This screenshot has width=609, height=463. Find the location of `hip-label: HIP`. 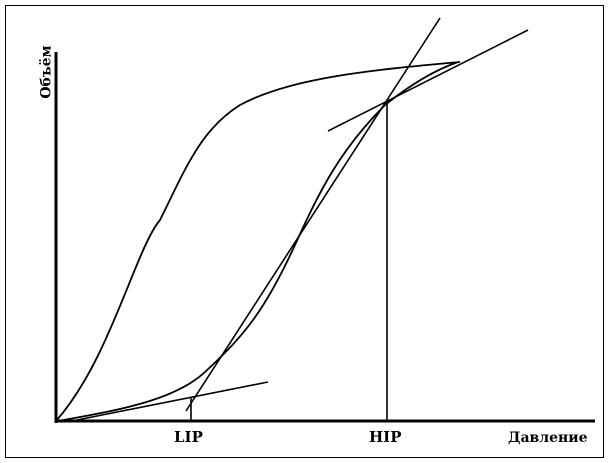

hip-label: HIP is located at coordinates (385, 437).